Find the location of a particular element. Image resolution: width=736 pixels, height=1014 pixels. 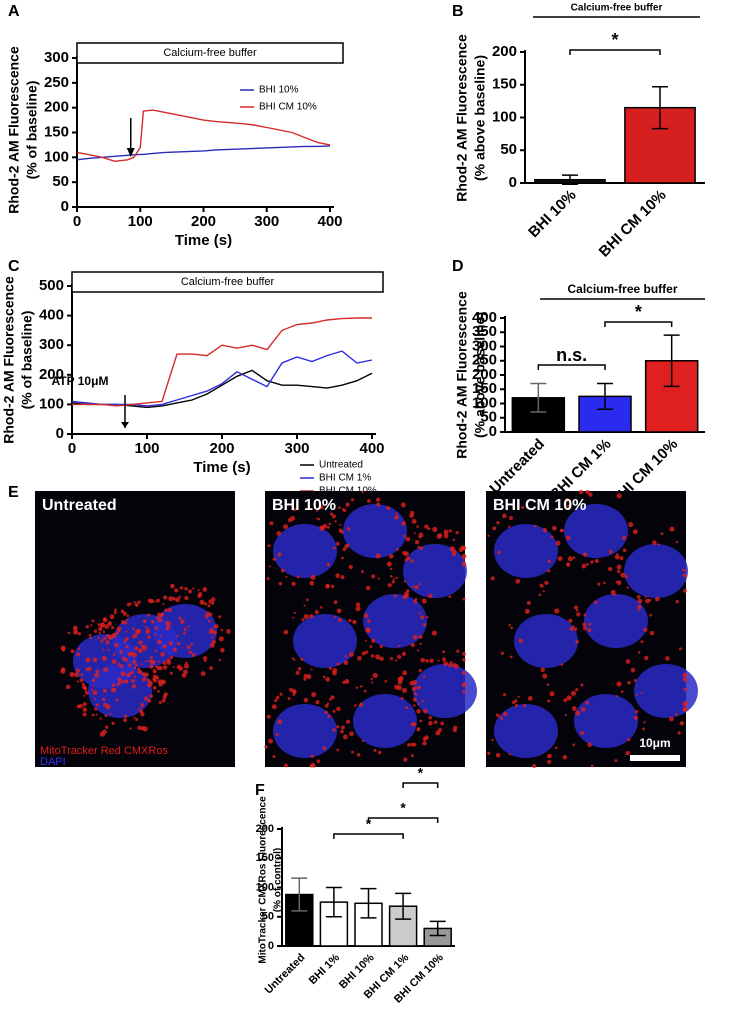

y-tick-label: 0 is located at coordinates (65, 206).